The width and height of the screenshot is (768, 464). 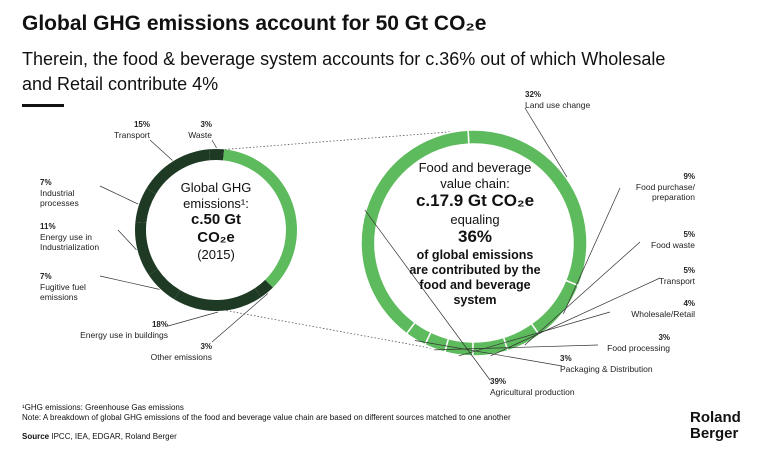 I want to click on center-line: 36%, so click(x=475, y=237).